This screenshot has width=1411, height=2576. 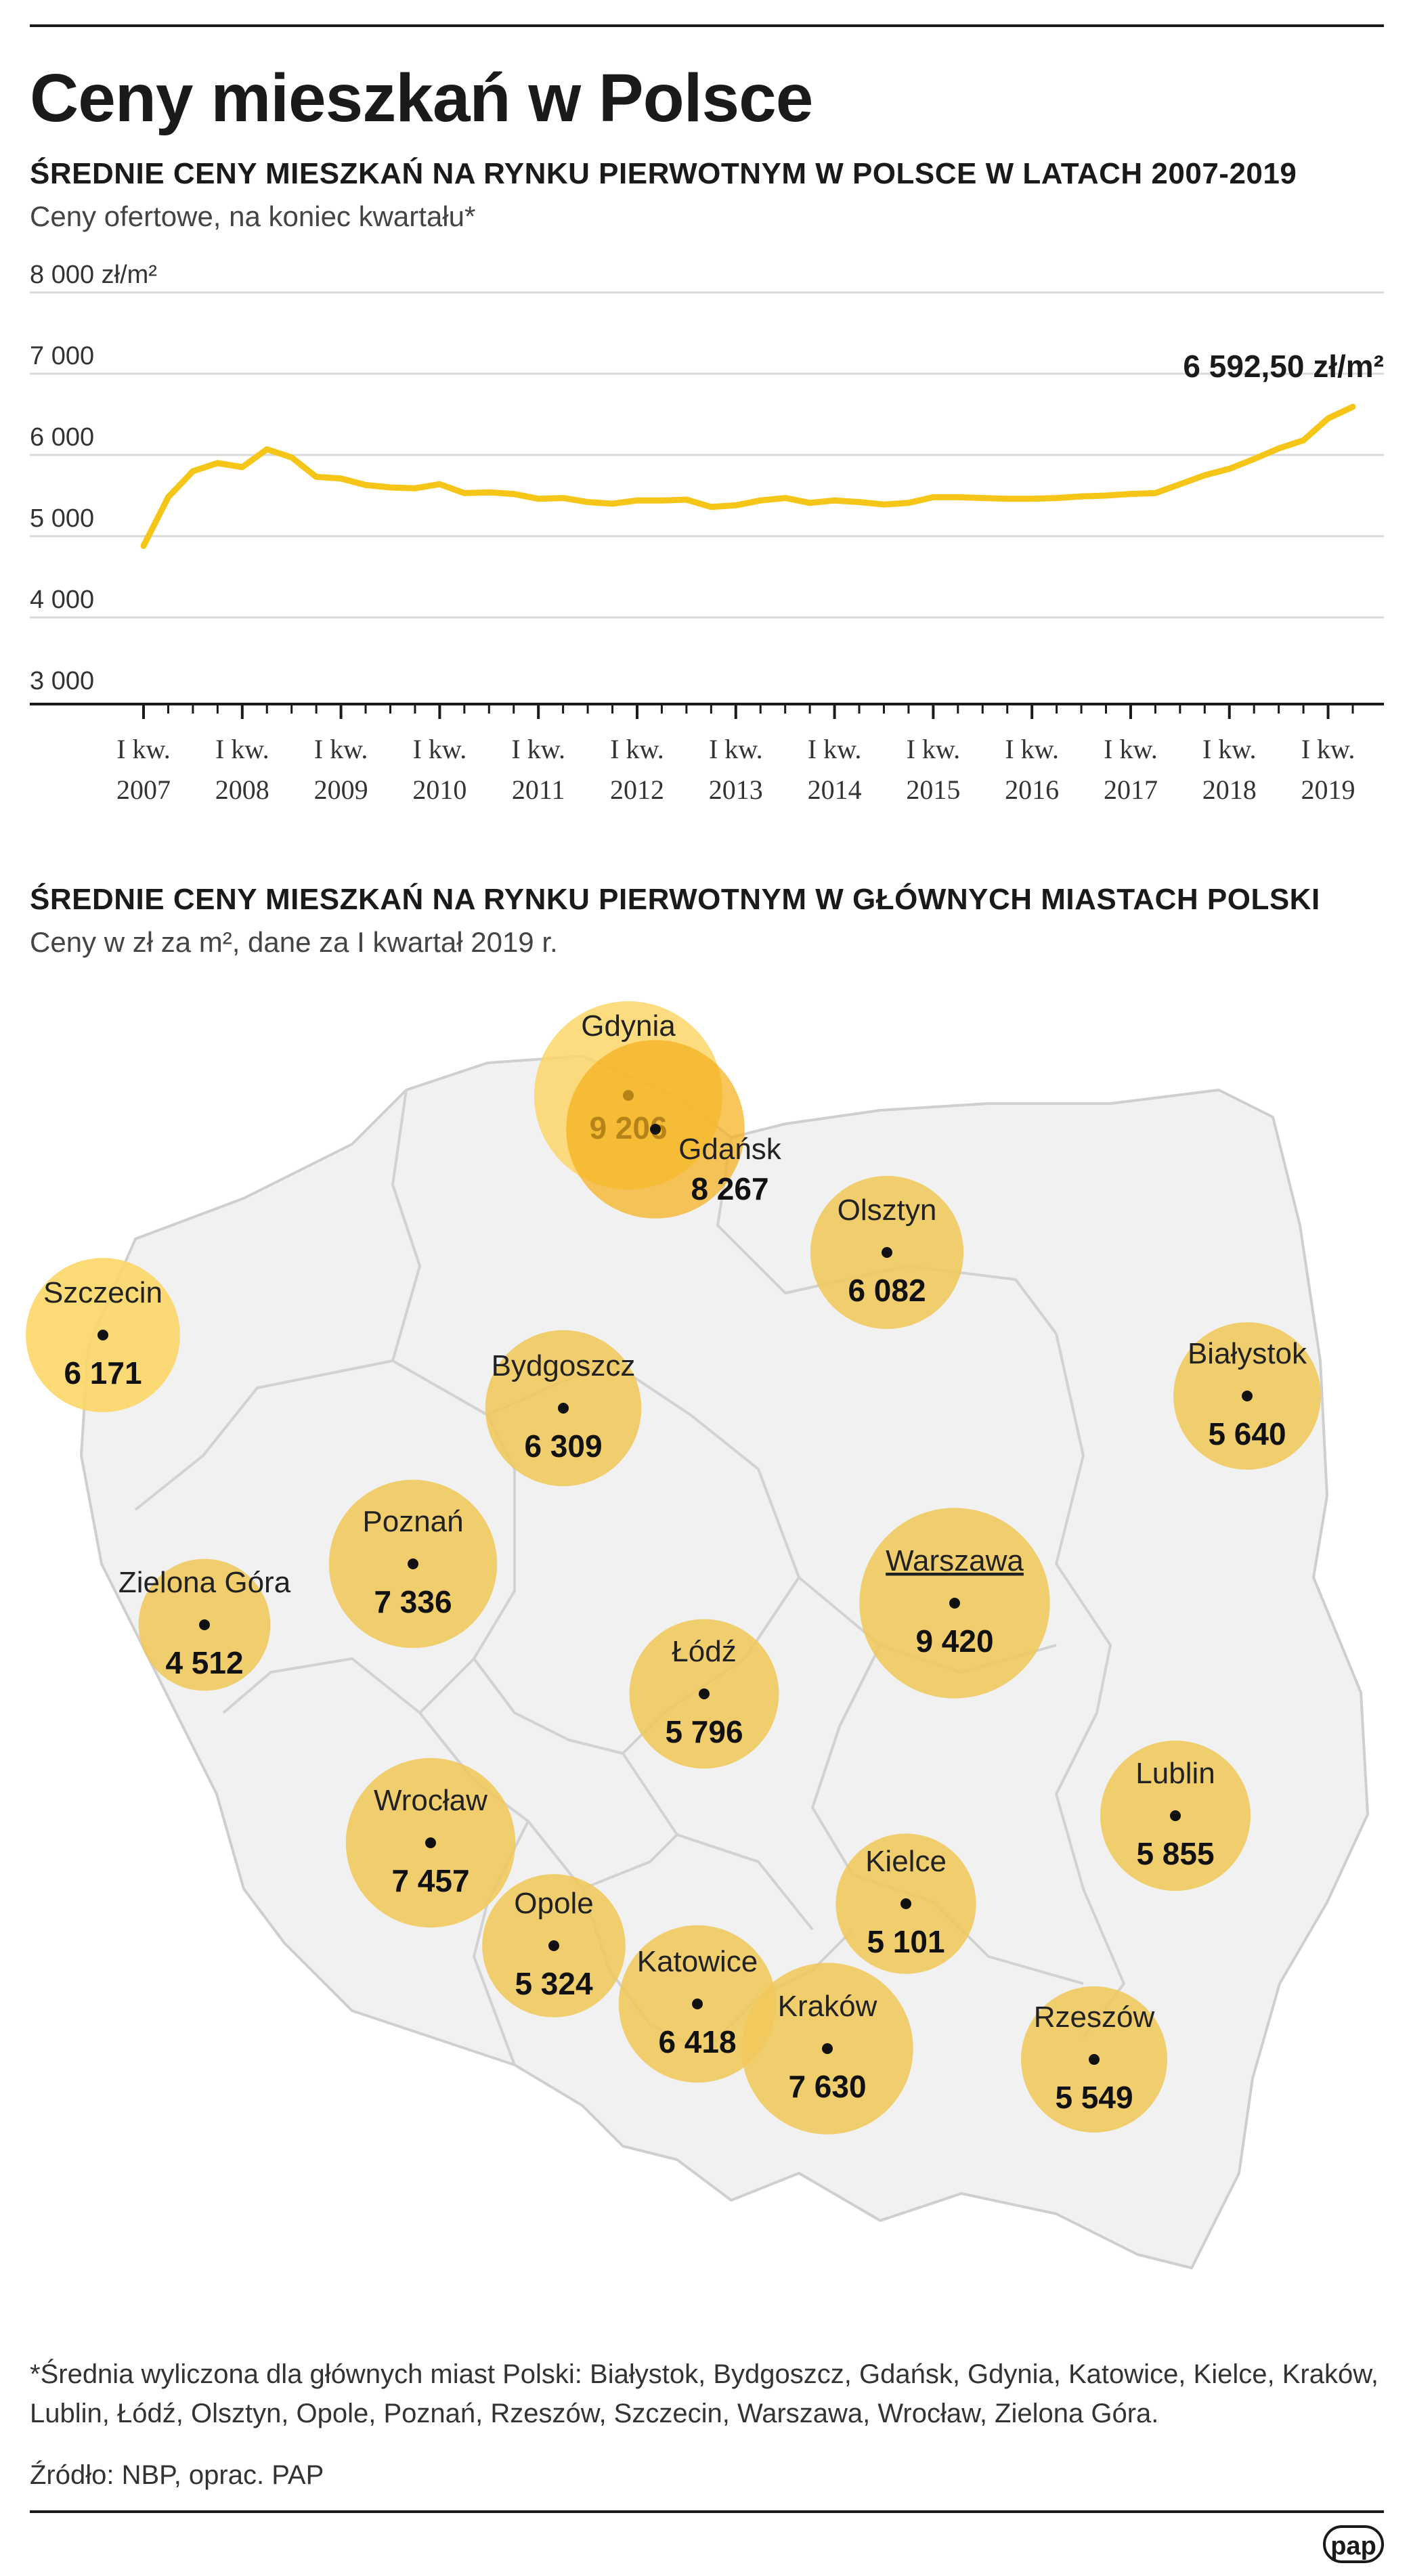 I want to click on city-łódź: Łódź 5 796, so click(x=704, y=1694).